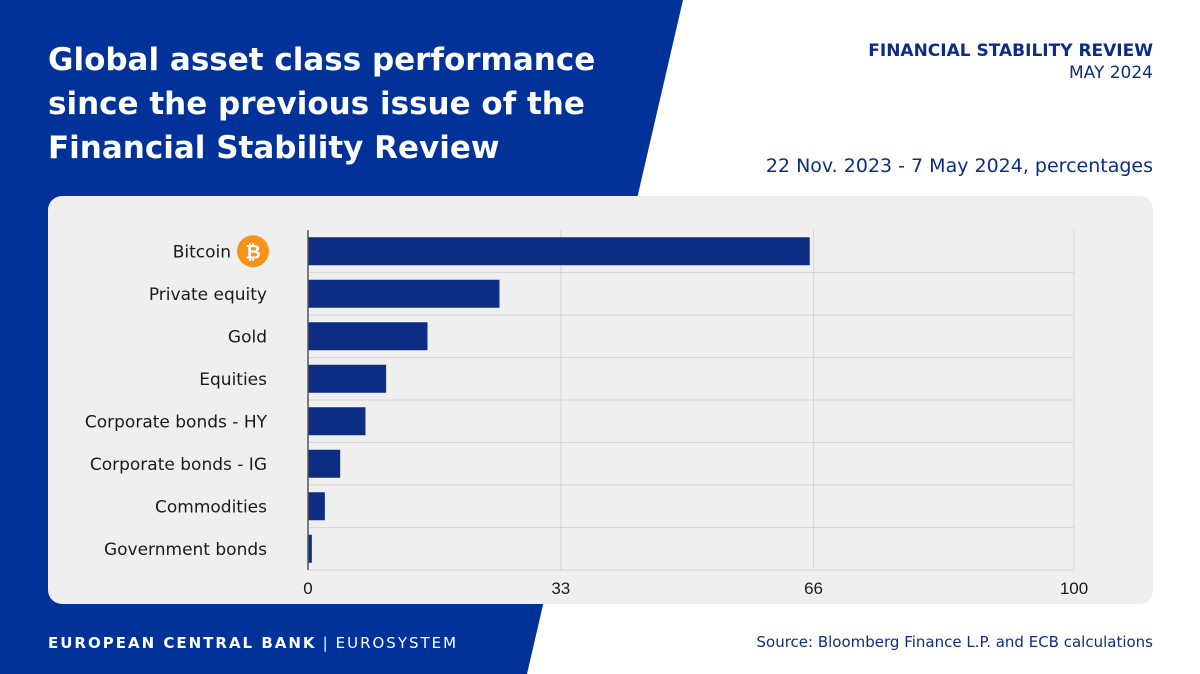  I want to click on category-label: Private equity, so click(208, 295).